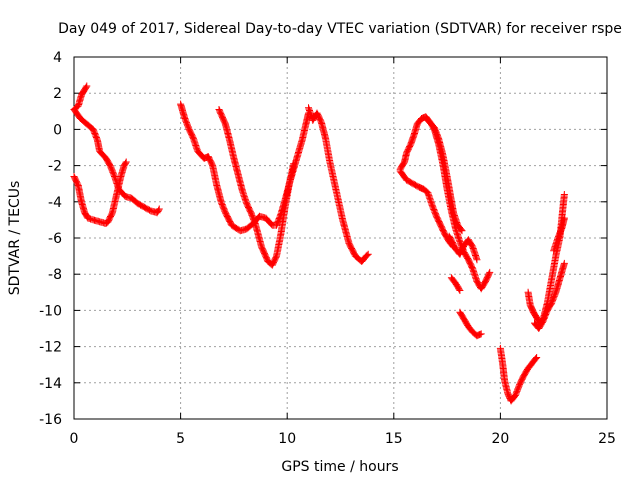 This screenshot has height=480, width=640. Describe the element at coordinates (50, 348) in the screenshot. I see `y-tick-label: -12` at that location.